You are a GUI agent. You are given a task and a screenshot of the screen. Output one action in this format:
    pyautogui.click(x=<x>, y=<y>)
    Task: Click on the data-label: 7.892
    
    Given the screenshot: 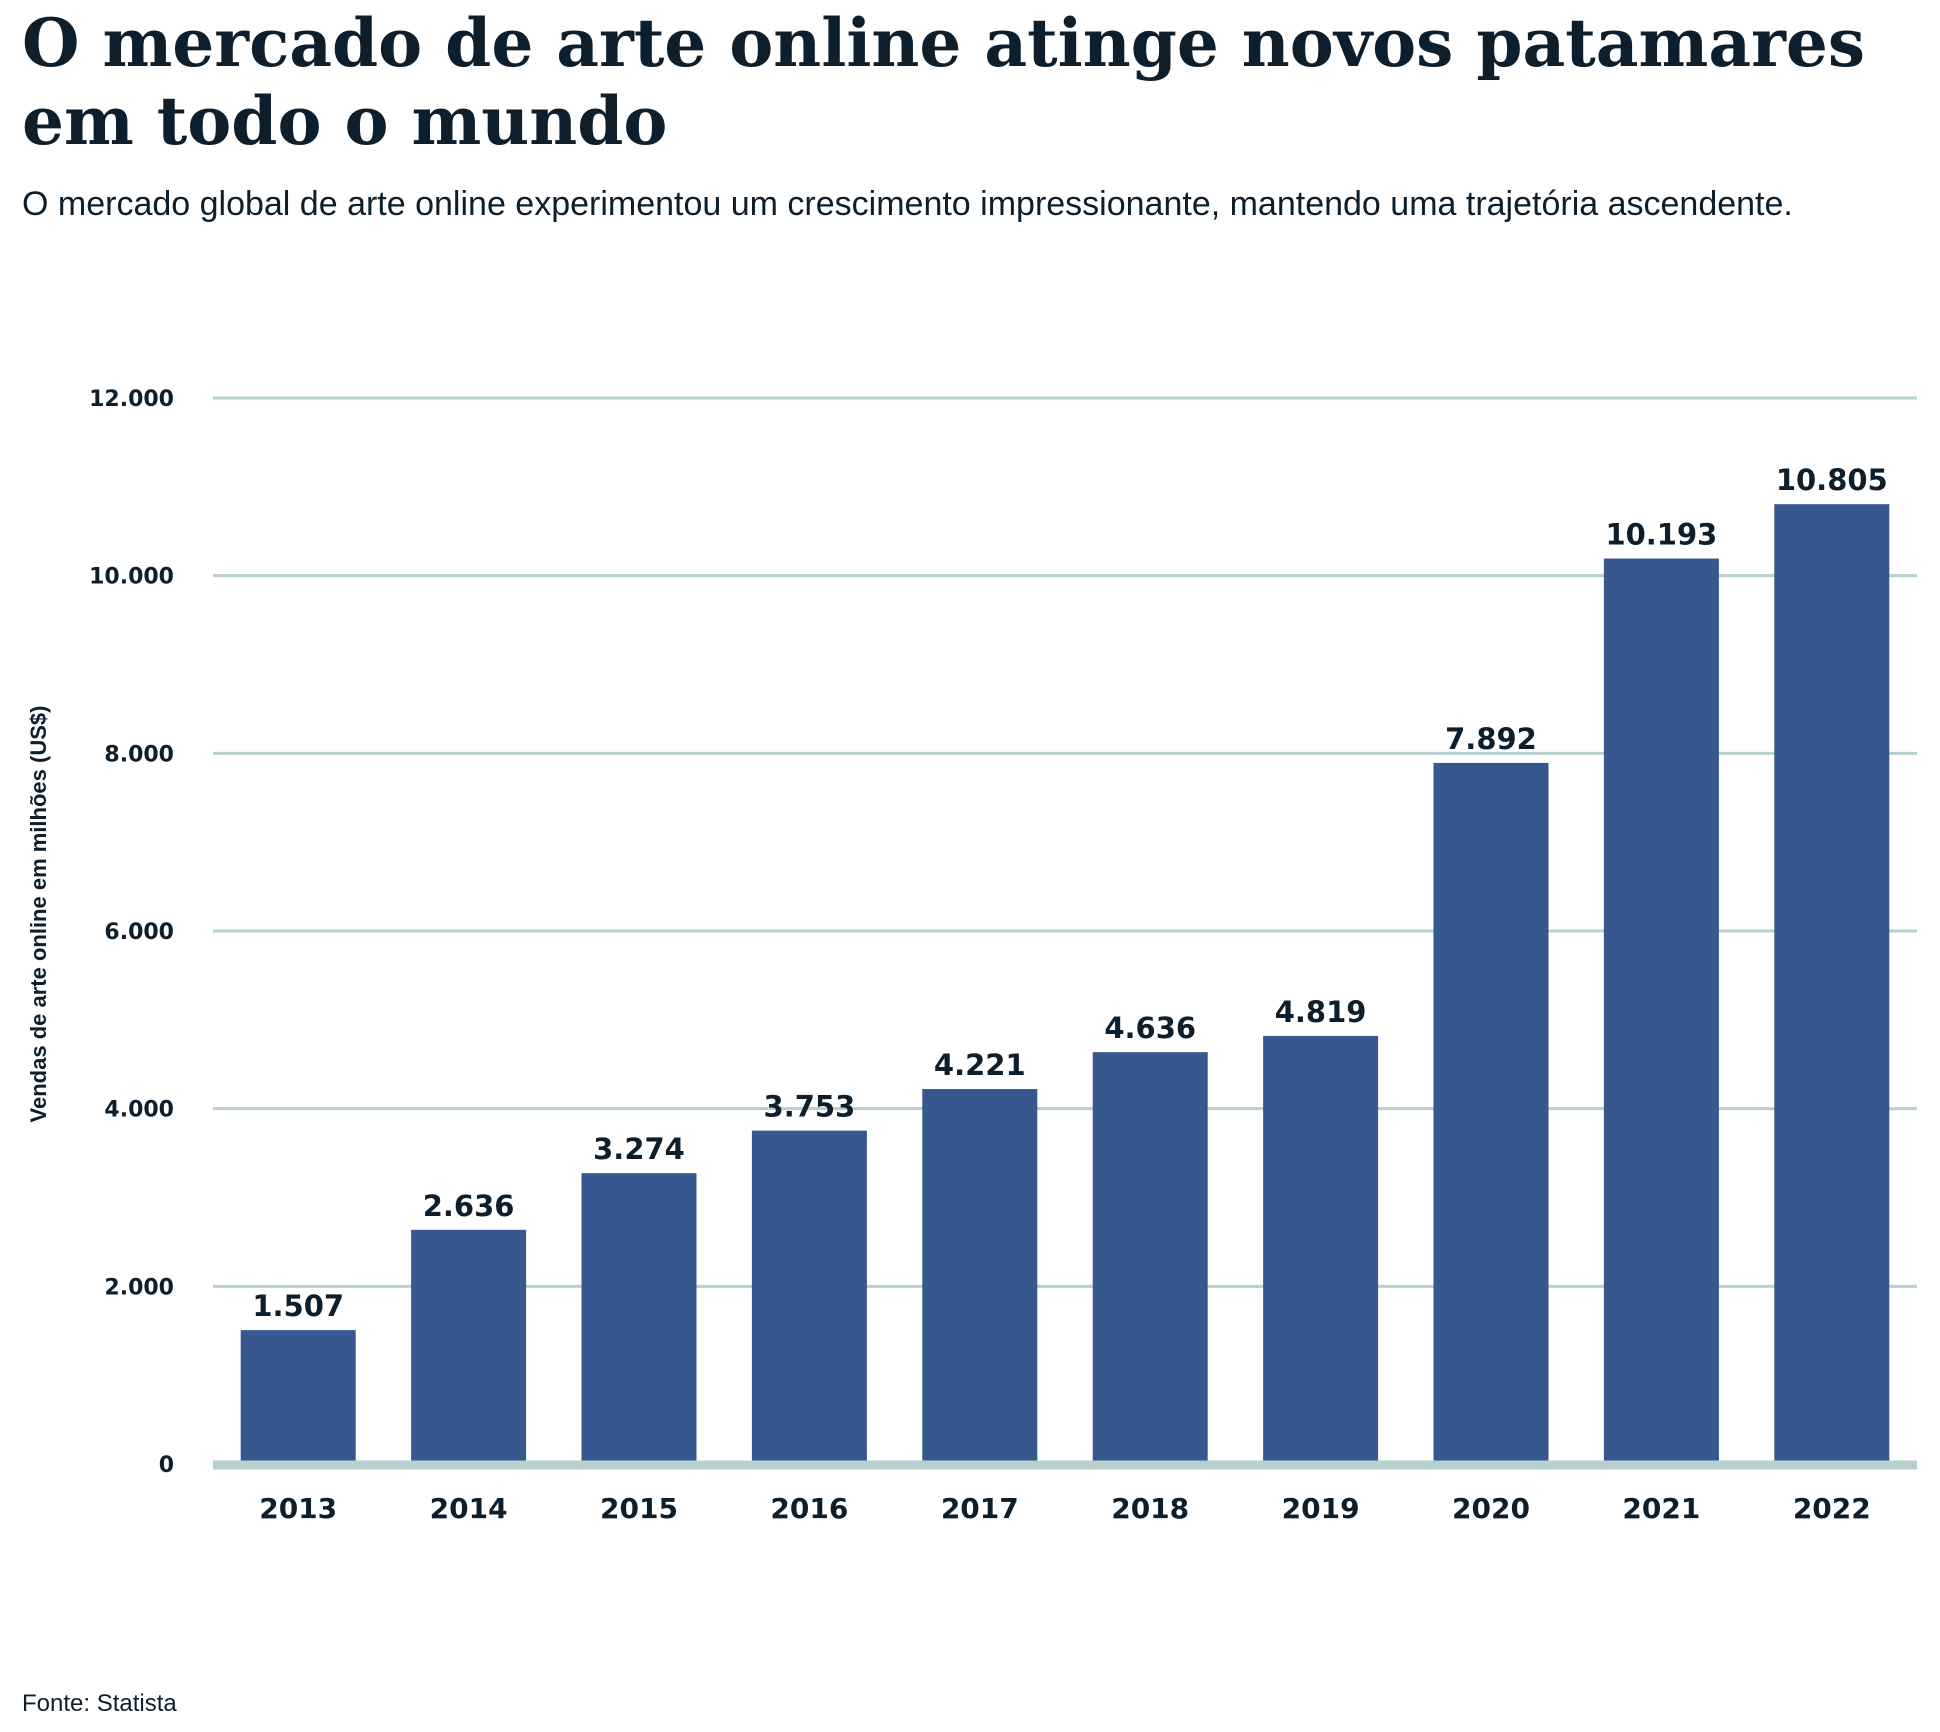 What is the action you would take?
    pyautogui.click(x=1491, y=739)
    